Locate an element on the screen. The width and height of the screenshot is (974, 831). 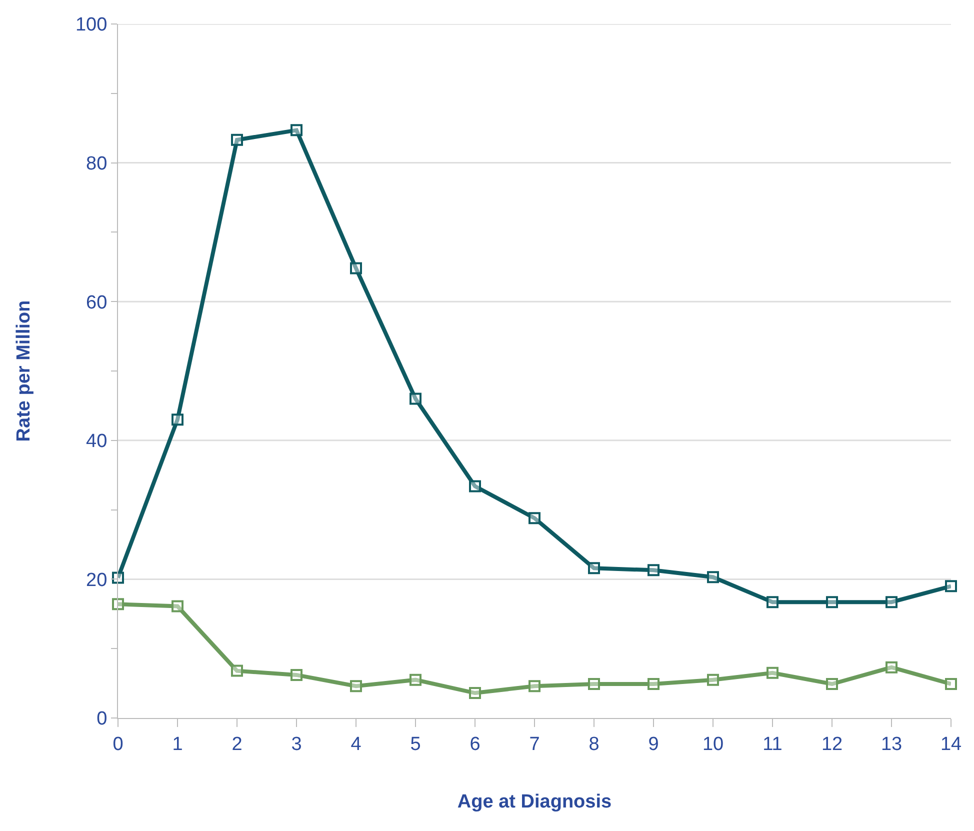
y-axis-title: Rate per Million is located at coordinates (23, 371).